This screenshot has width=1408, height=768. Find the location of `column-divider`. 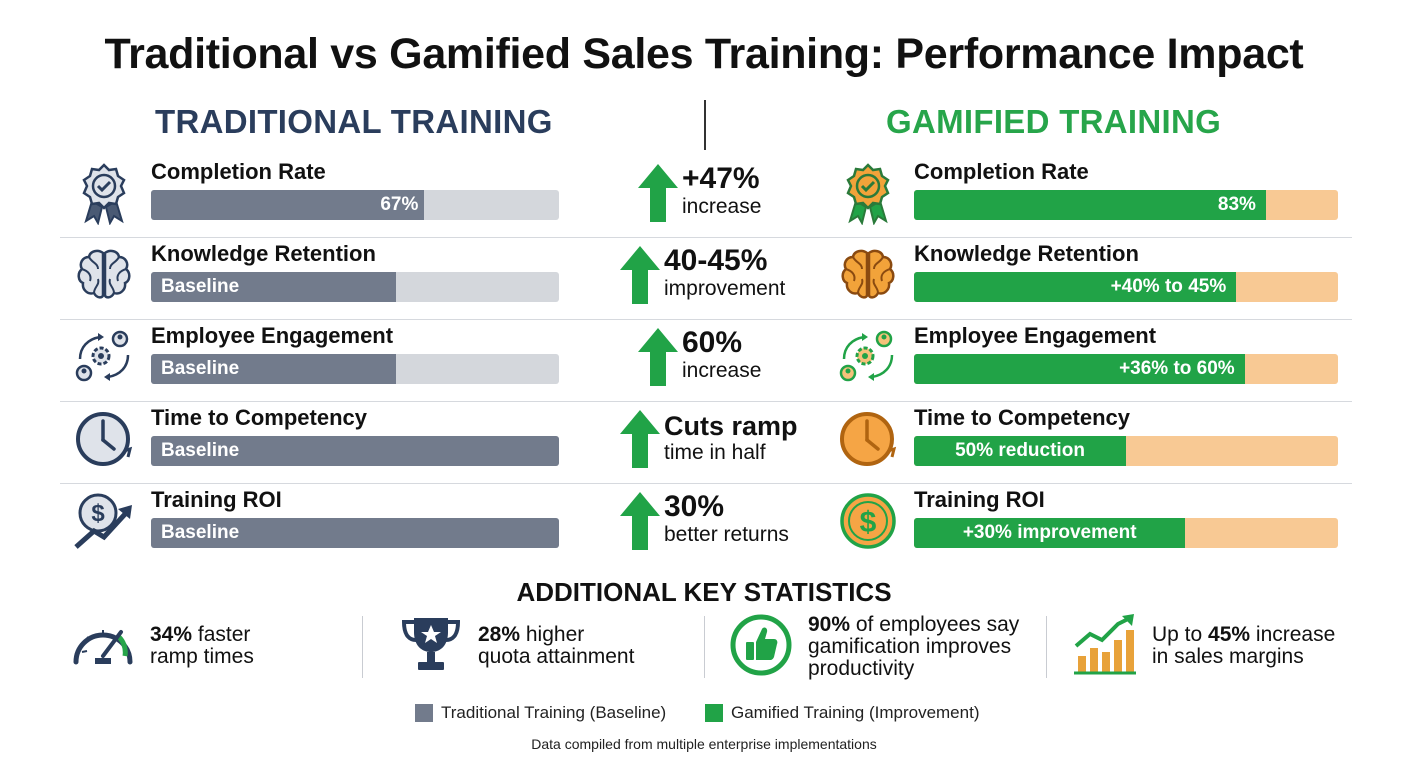

column-divider is located at coordinates (705, 125).